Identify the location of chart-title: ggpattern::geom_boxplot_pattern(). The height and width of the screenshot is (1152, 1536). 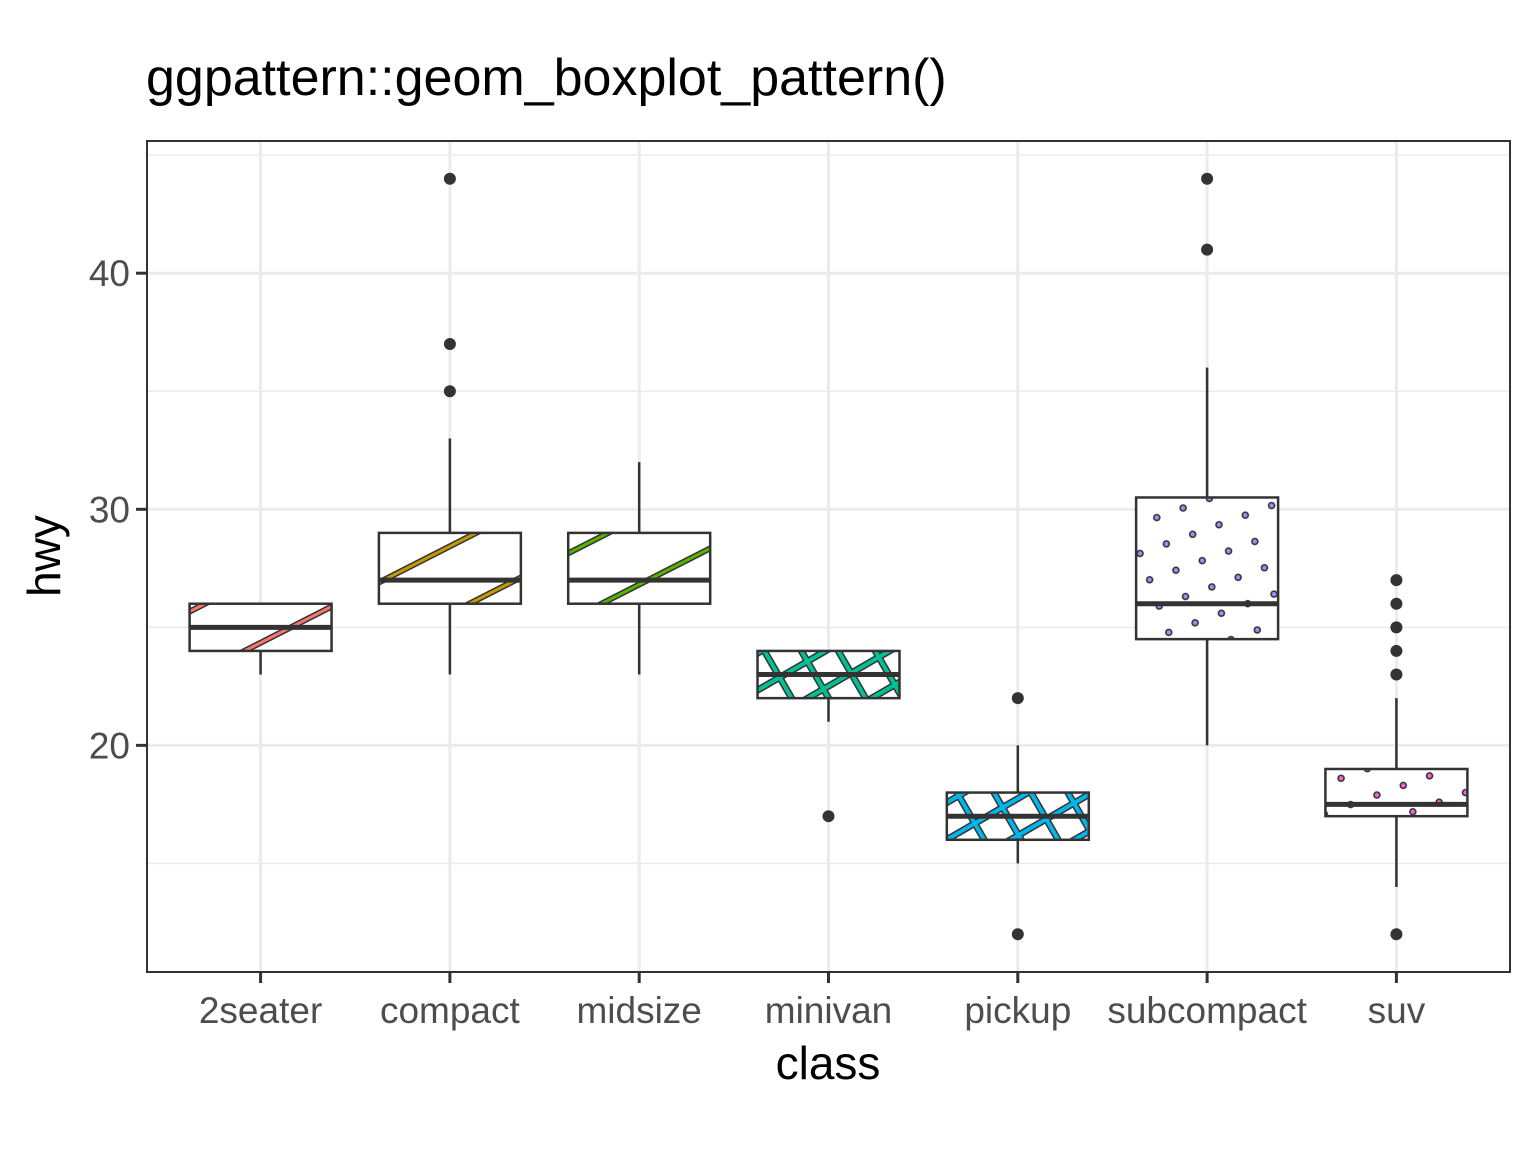
(546, 78).